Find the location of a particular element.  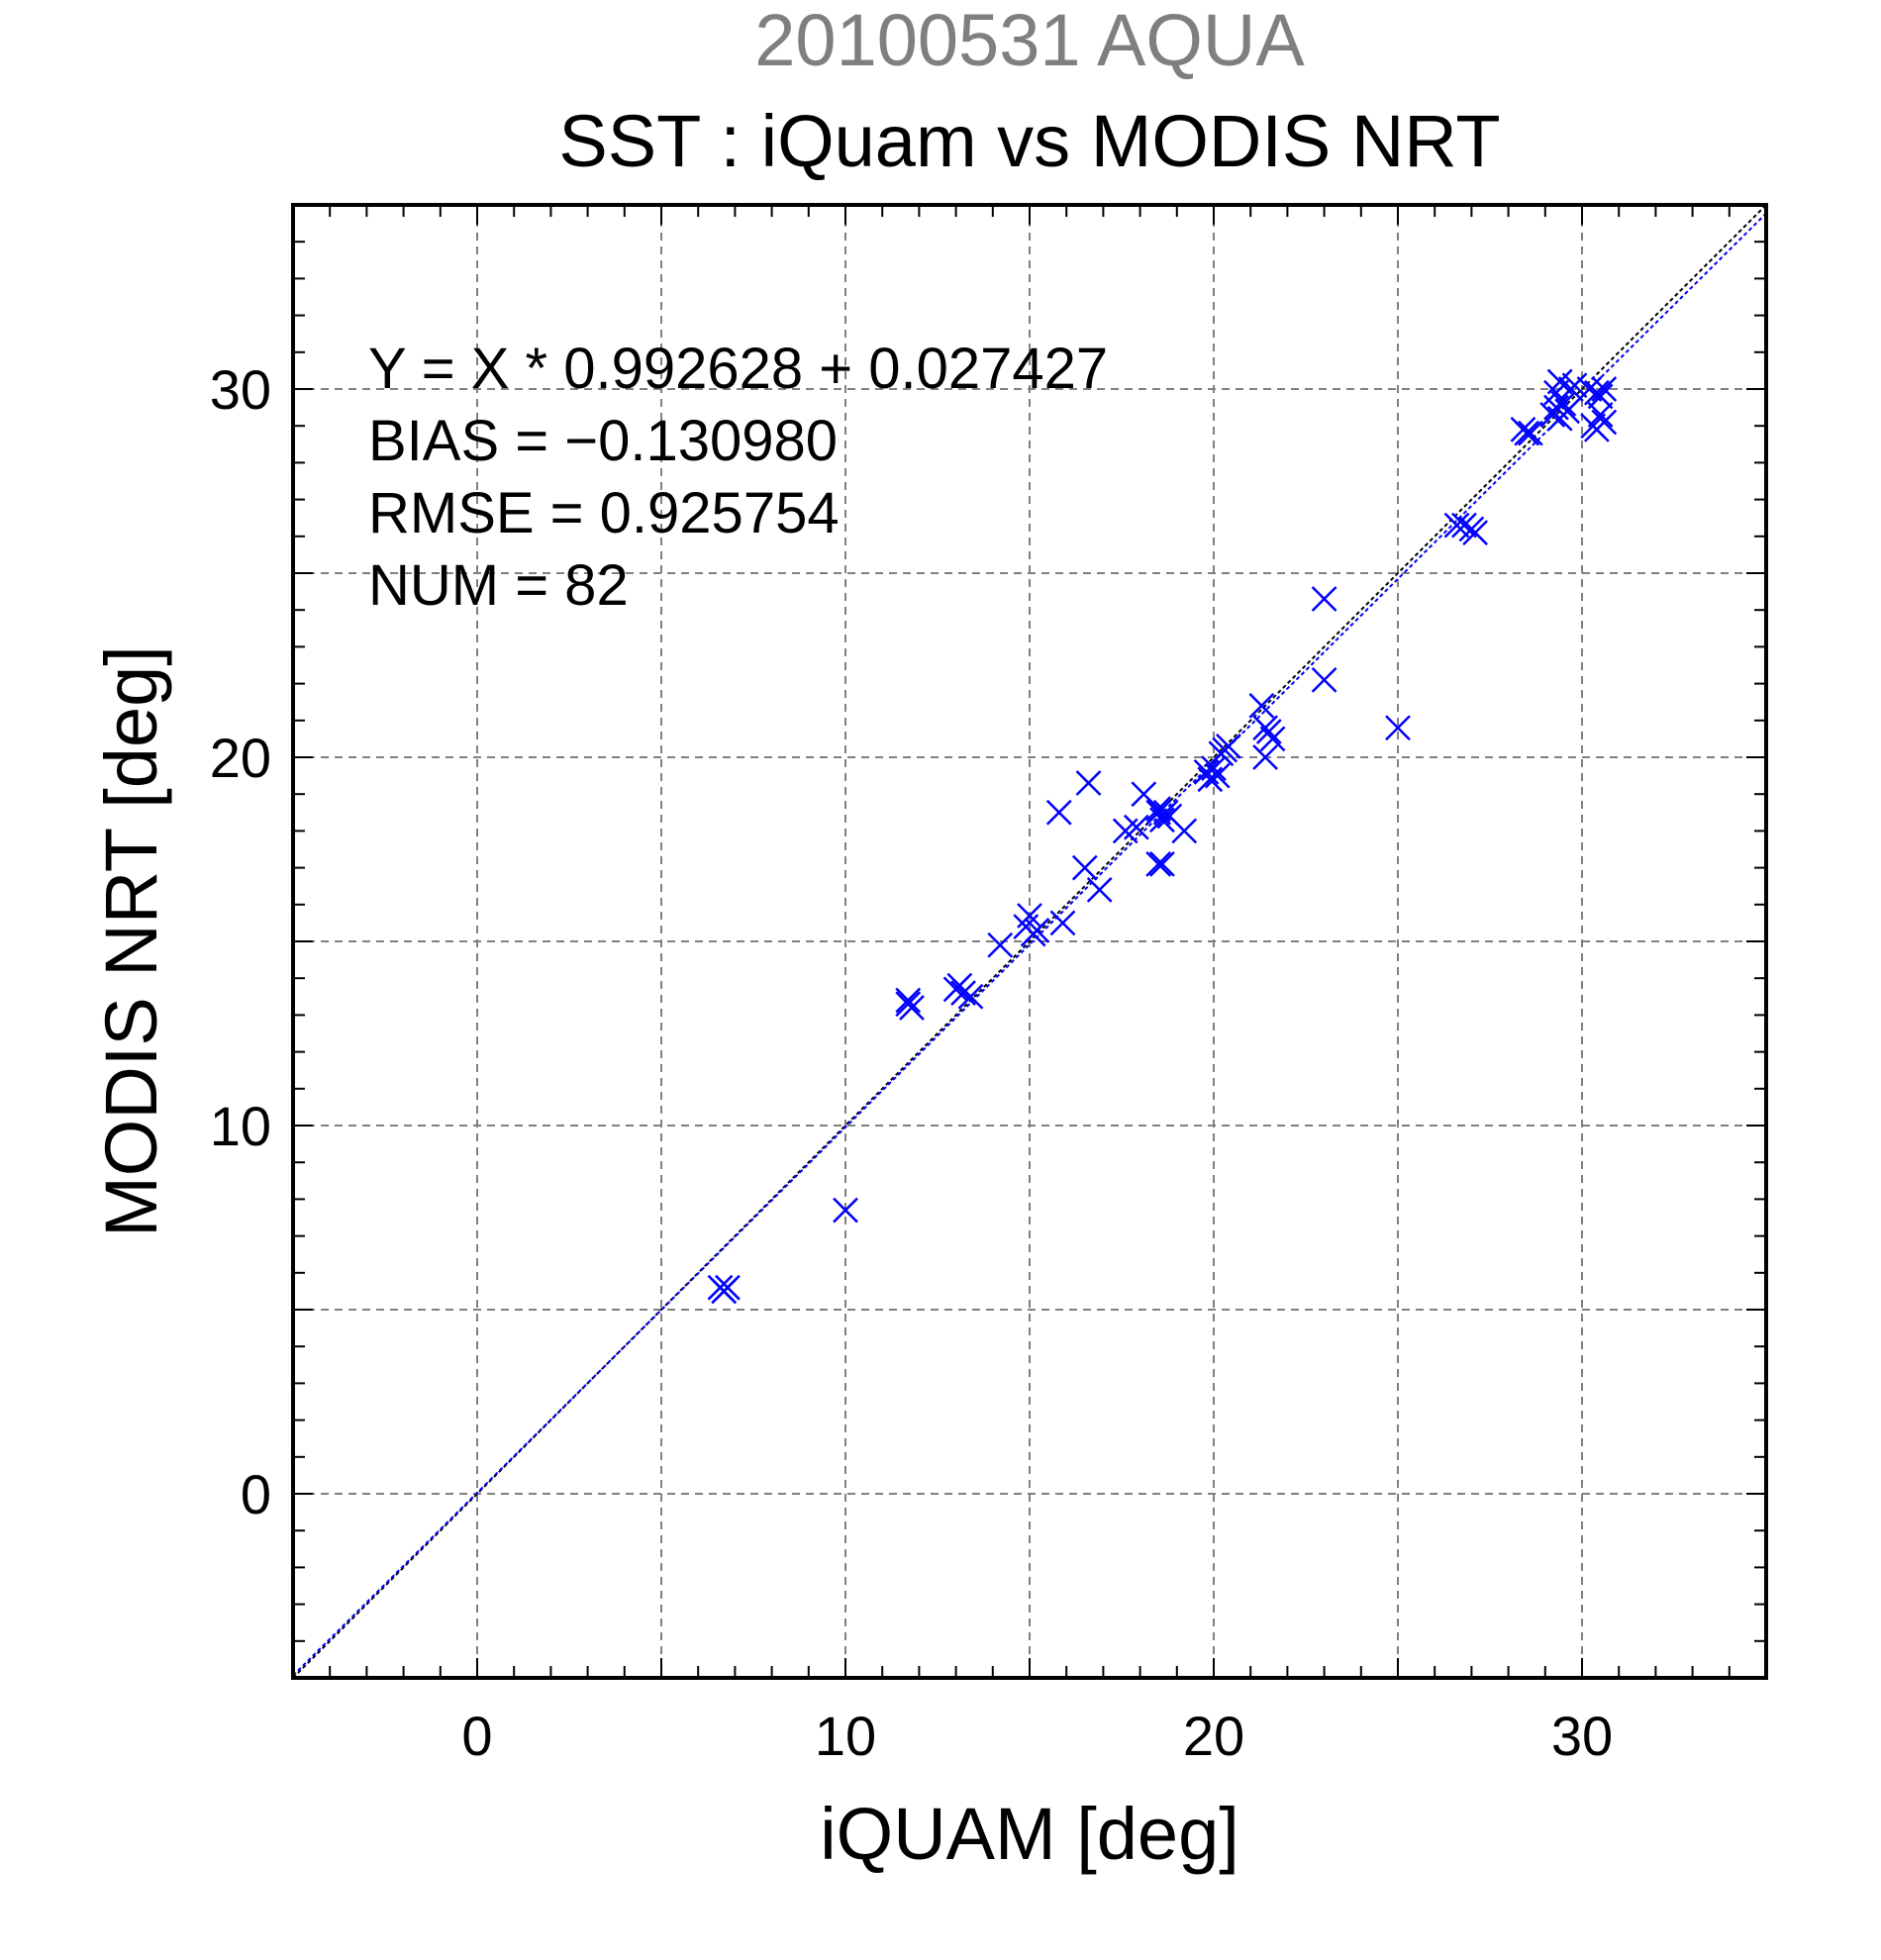

chart-title: SST : iQuam vs MODIS NRT is located at coordinates (1029, 141).